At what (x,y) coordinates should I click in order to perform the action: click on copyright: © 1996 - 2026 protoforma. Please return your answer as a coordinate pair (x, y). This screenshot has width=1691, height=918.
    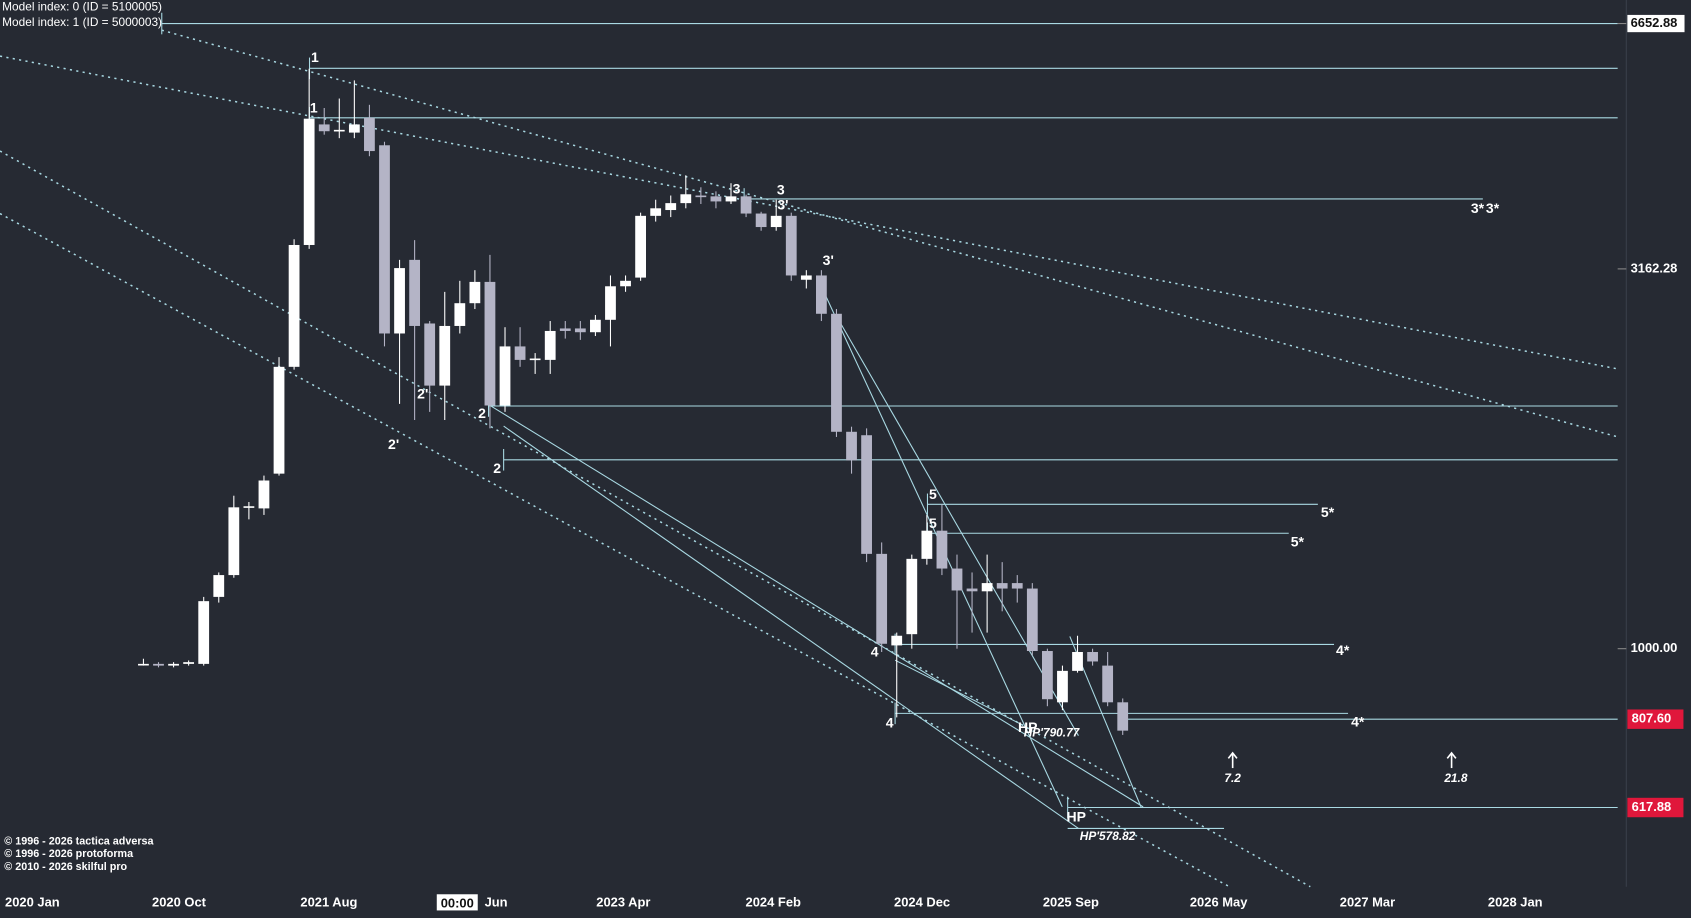
    Looking at the image, I should click on (69, 854).